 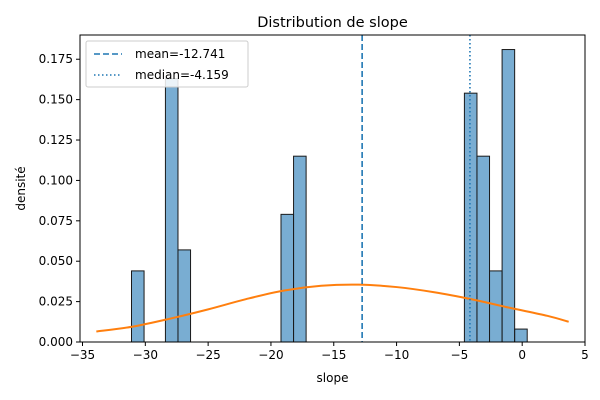 What do you see at coordinates (332, 308) in the screenshot?
I see `kde-curve` at bounding box center [332, 308].